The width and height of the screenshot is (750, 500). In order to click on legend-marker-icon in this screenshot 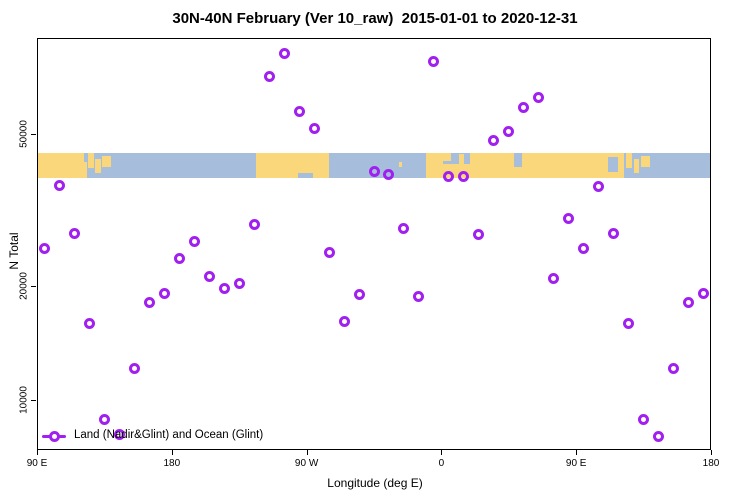, I will do `click(54, 436)`.